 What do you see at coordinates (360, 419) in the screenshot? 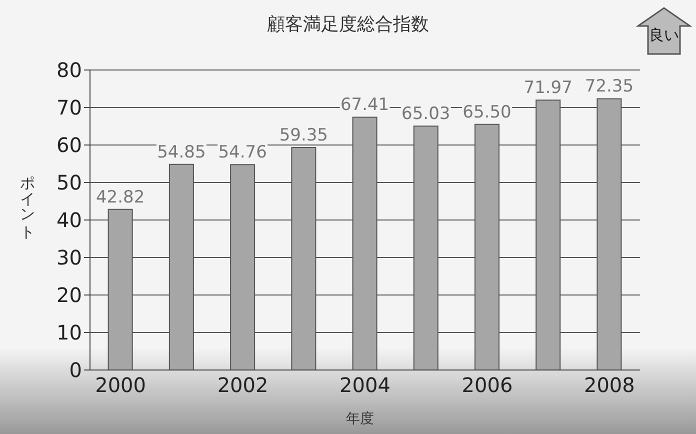
I see `x-axis-title: 年度` at bounding box center [360, 419].